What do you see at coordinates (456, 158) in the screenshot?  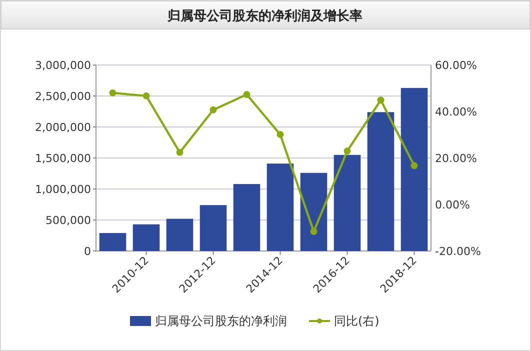 I see `y2-tick-label: 20.00%` at bounding box center [456, 158].